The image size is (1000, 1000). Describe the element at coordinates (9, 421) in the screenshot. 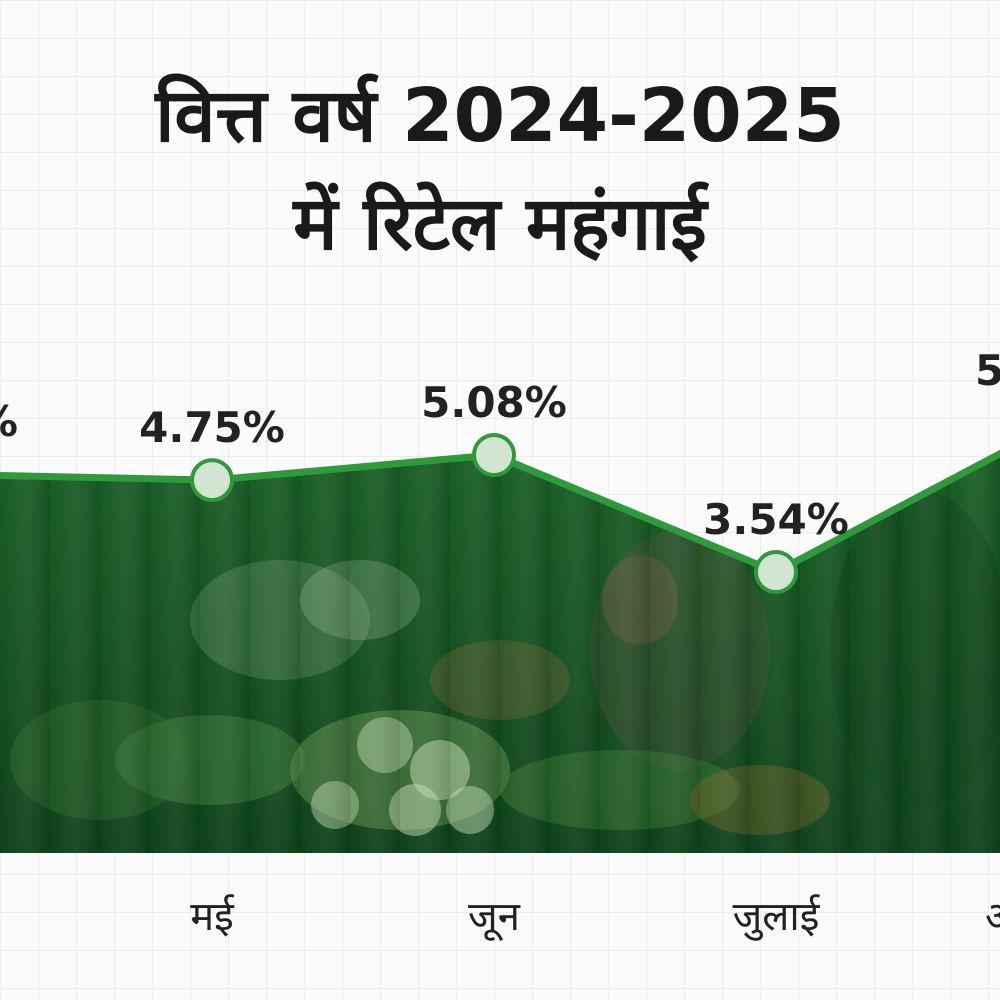

I see `data-value-label: %` at that location.